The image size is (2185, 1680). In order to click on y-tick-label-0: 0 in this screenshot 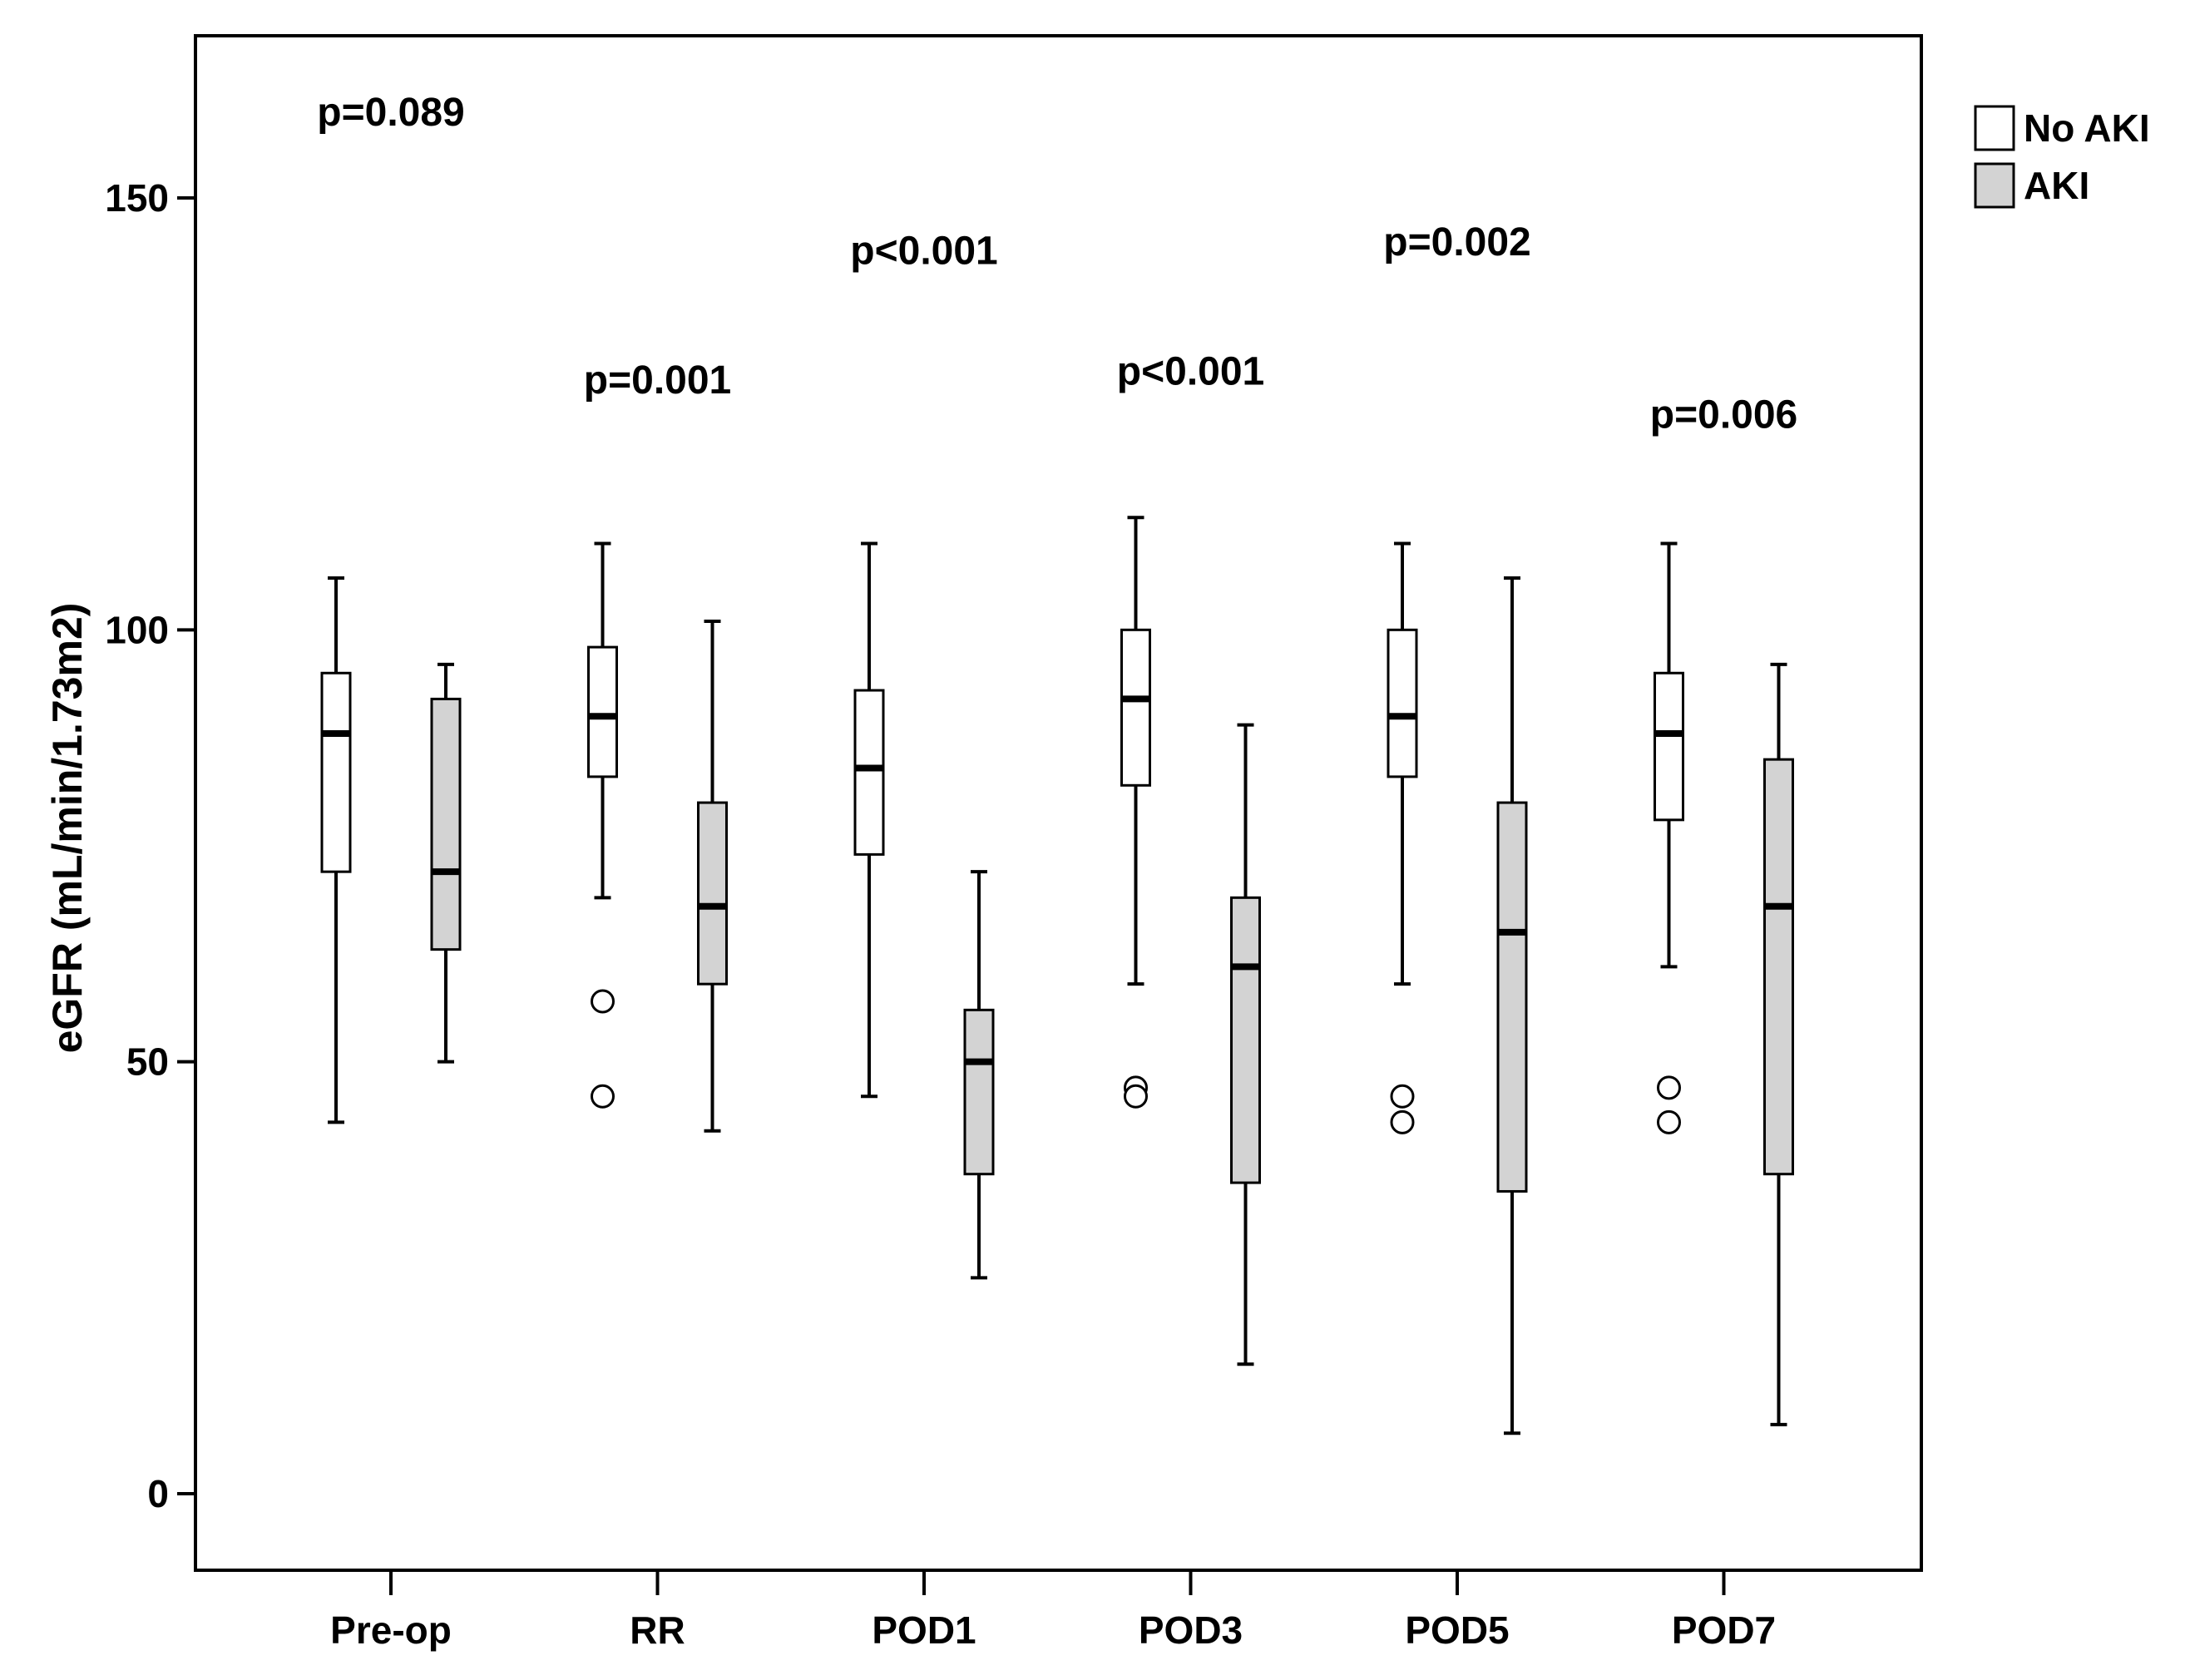, I will do `click(158, 1493)`.